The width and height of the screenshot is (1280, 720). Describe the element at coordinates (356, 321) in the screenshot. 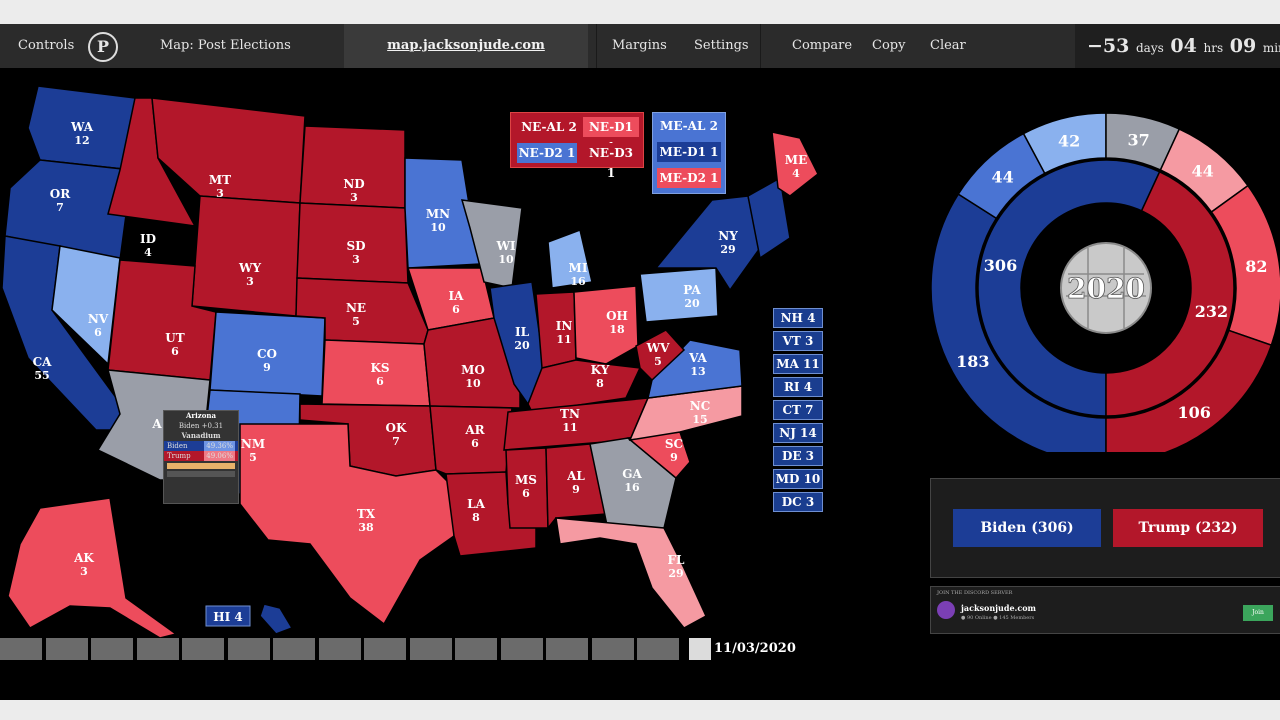

I see `state-ev-ne: 5` at that location.